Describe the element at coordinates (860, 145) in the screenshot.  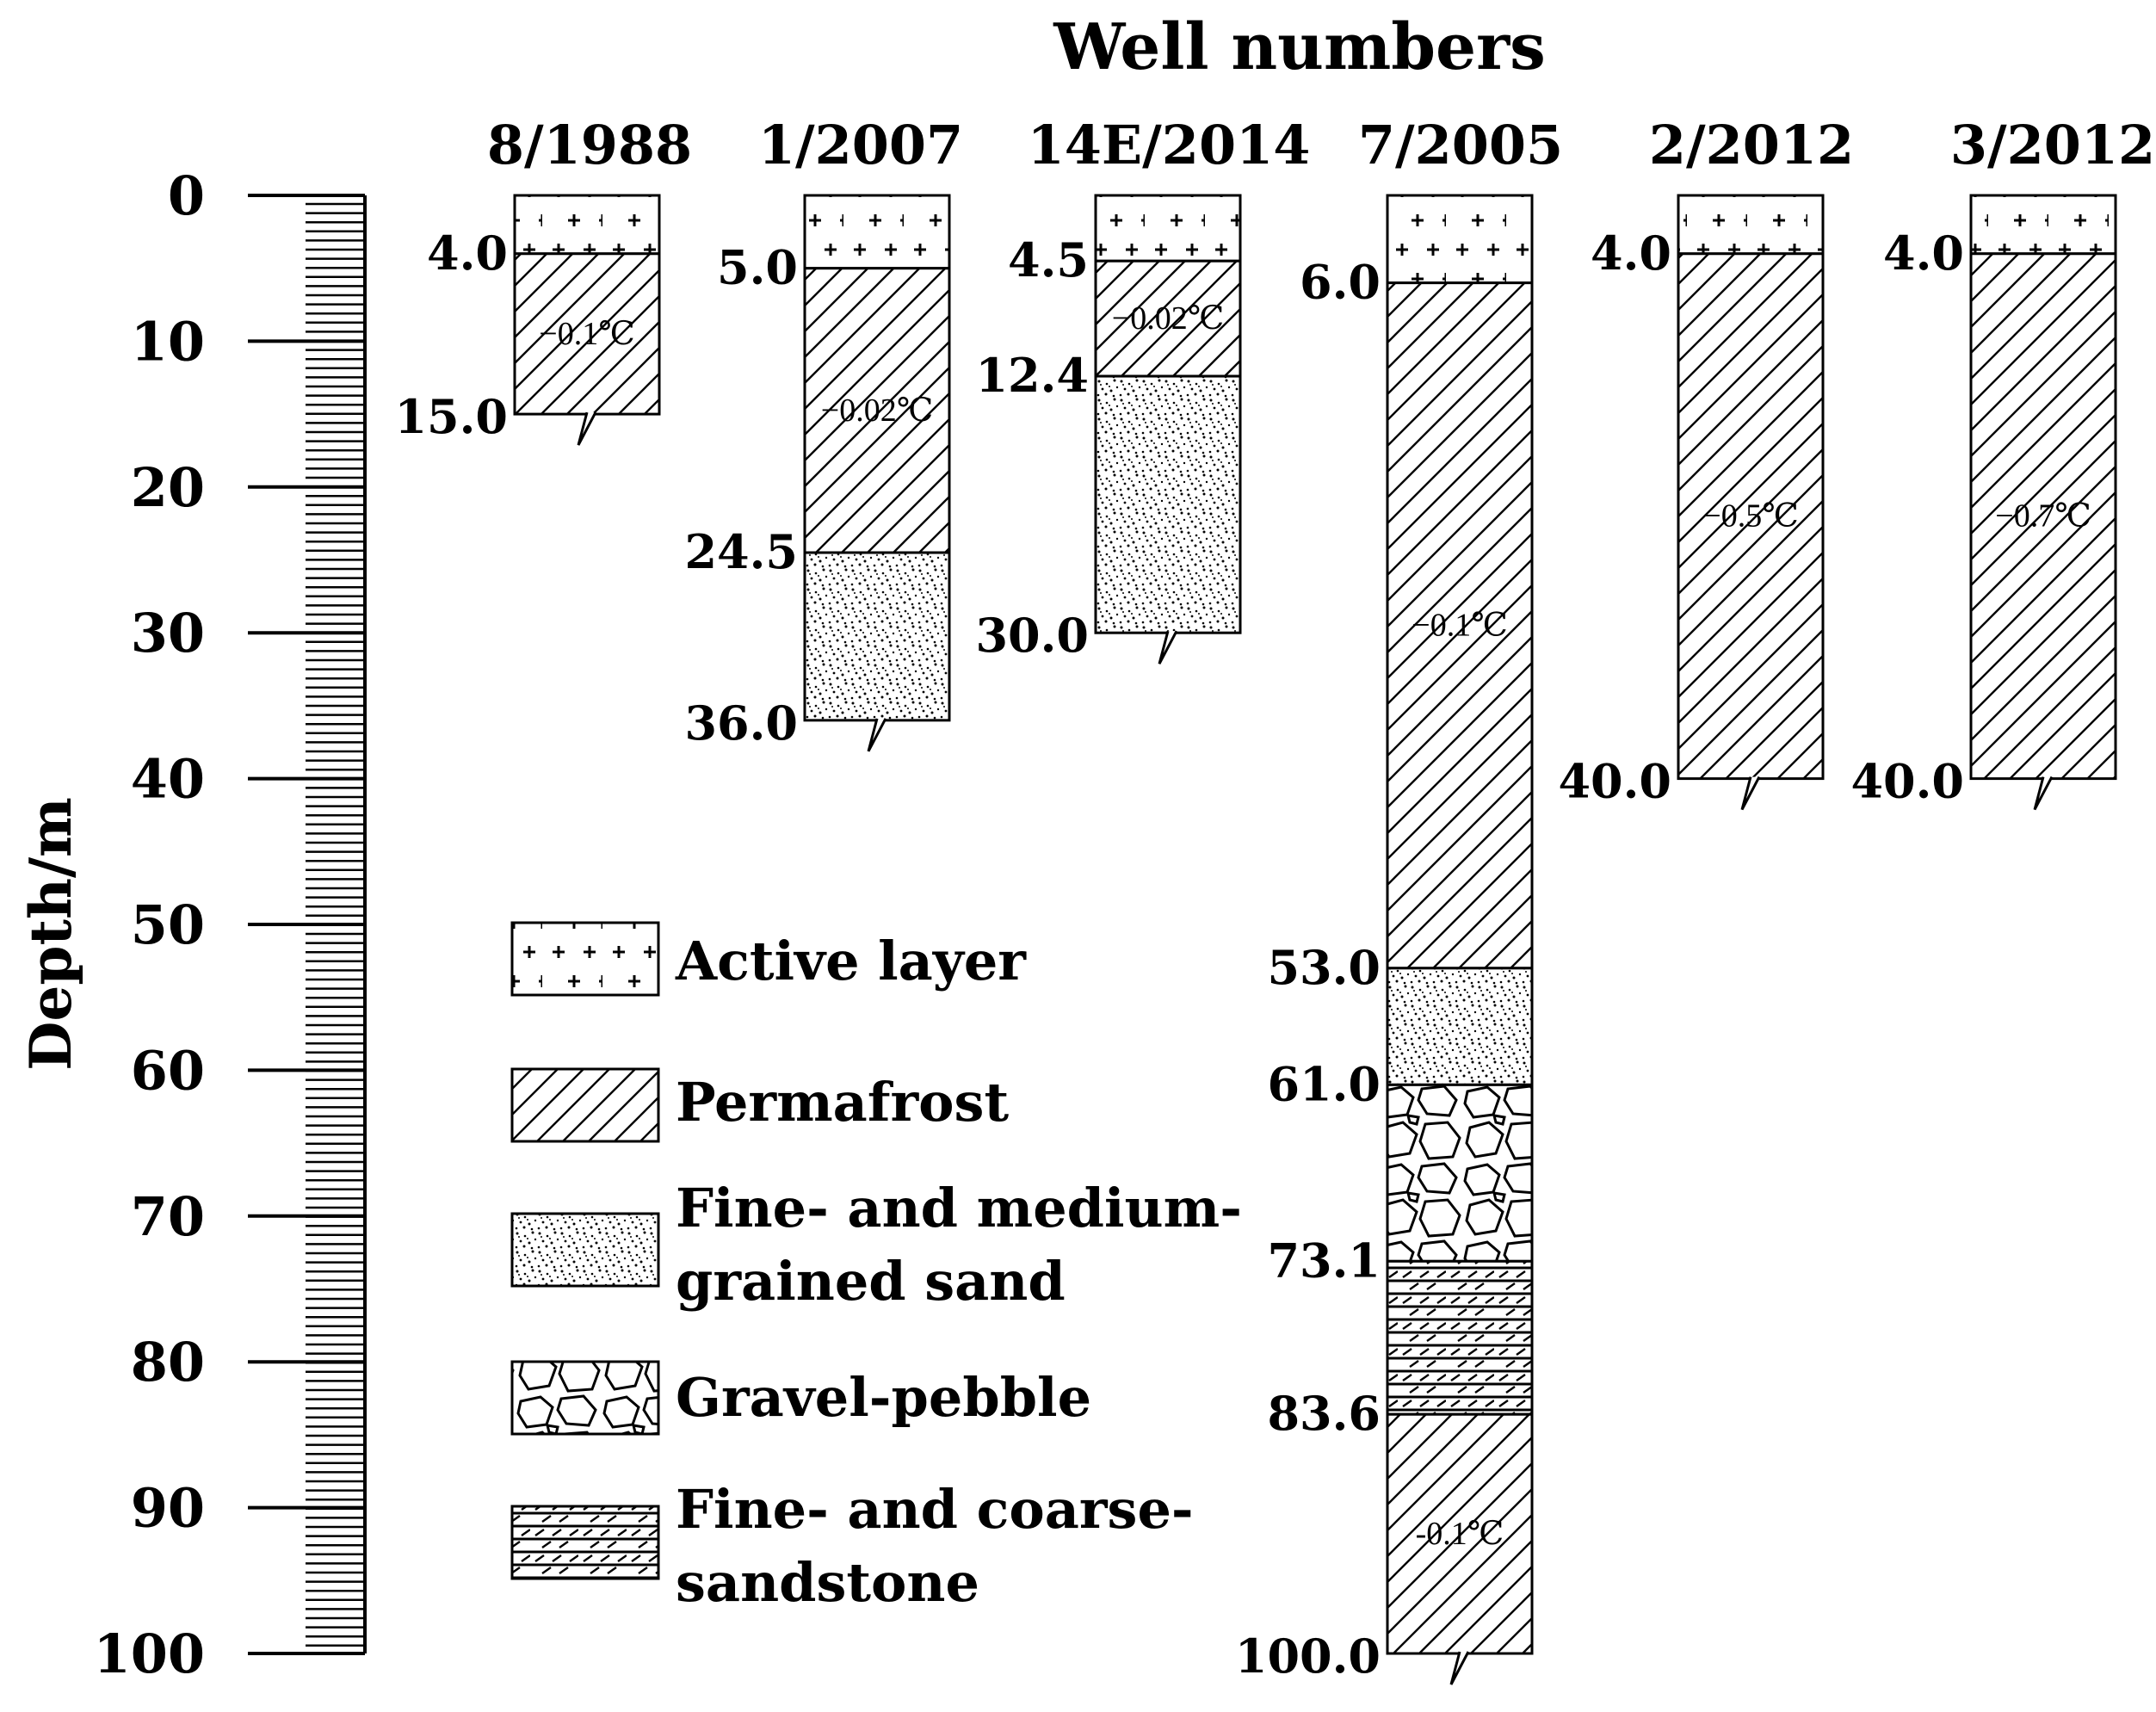
I see `well-label: 1/2007` at that location.